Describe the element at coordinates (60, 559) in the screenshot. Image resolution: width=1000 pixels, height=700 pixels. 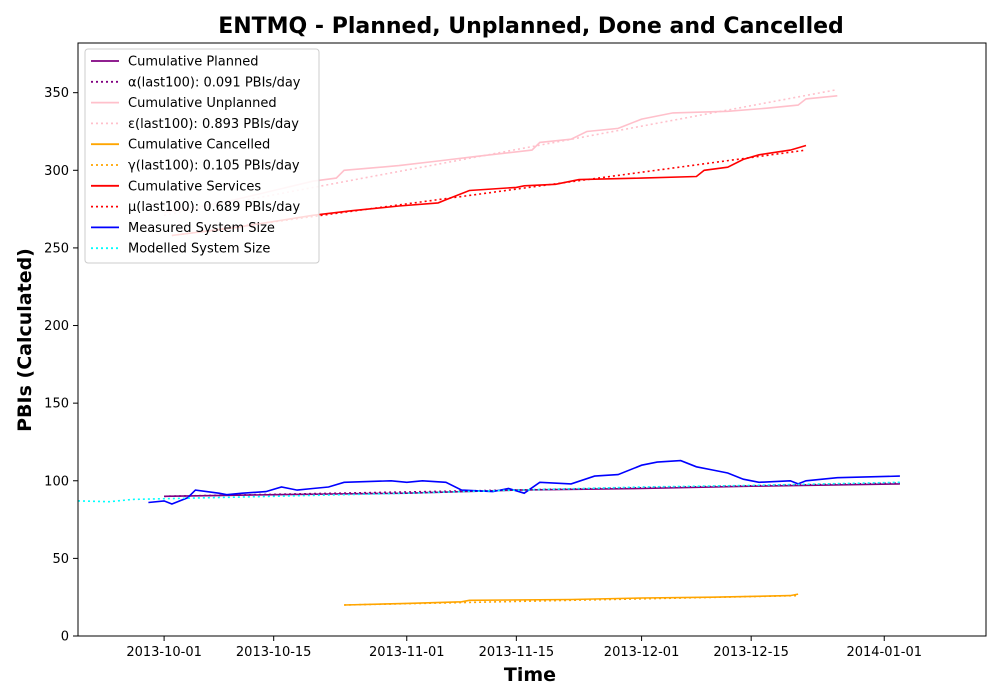
I see `y-tick-label: 50` at that location.